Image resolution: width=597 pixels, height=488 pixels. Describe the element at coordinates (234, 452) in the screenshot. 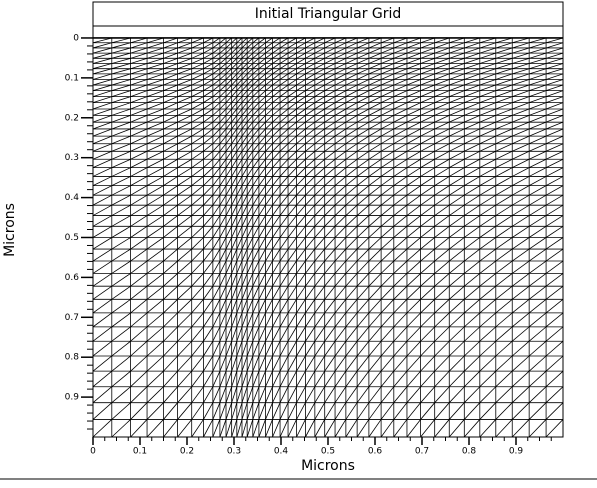

I see `x-tick-label: 0.3` at that location.